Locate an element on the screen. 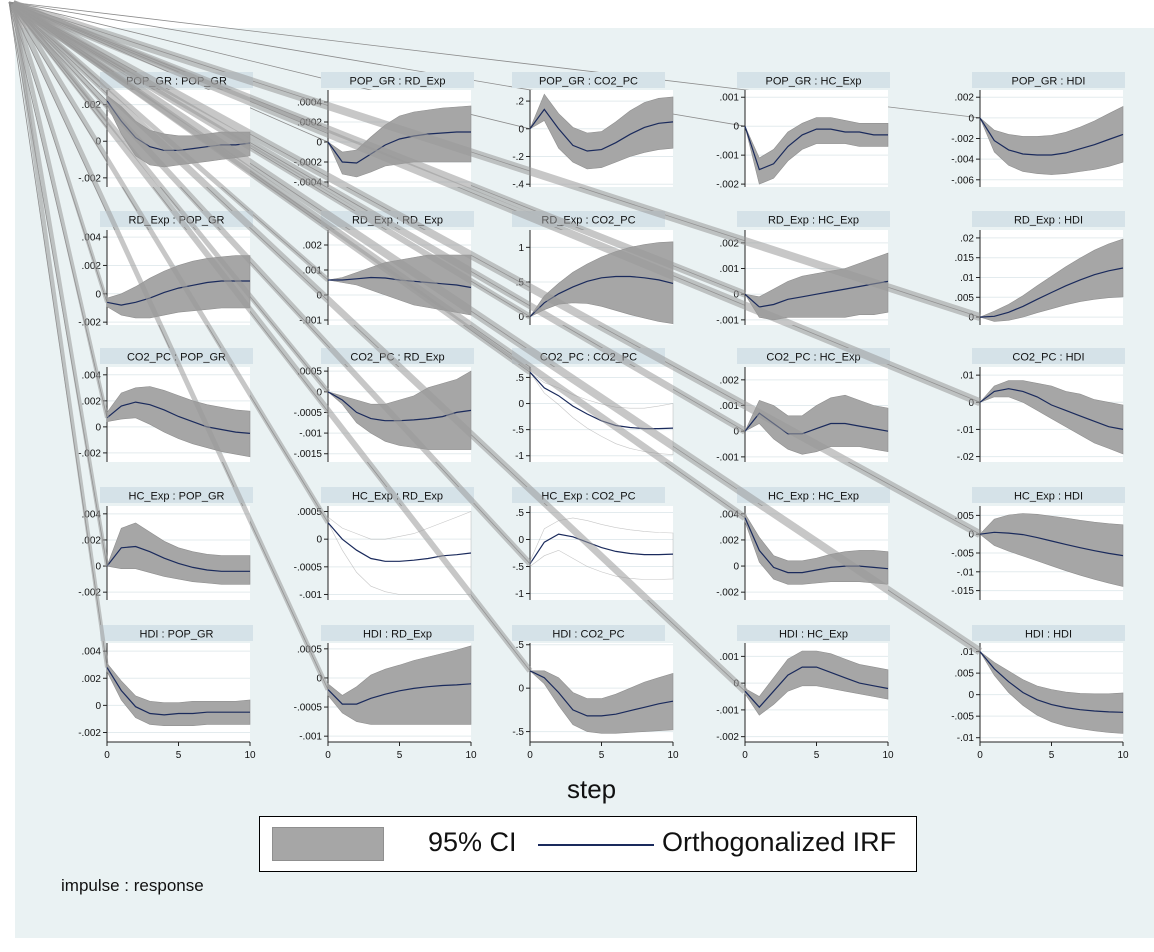 The height and width of the screenshot is (952, 1154). irf-panel: CO2_PC : CO2_PC.50-.5-1 is located at coordinates (593, 405).